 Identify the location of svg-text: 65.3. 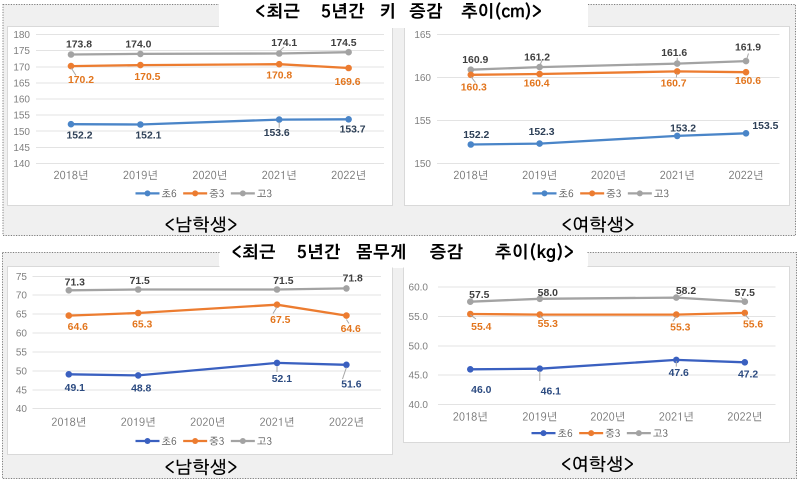
(142, 325).